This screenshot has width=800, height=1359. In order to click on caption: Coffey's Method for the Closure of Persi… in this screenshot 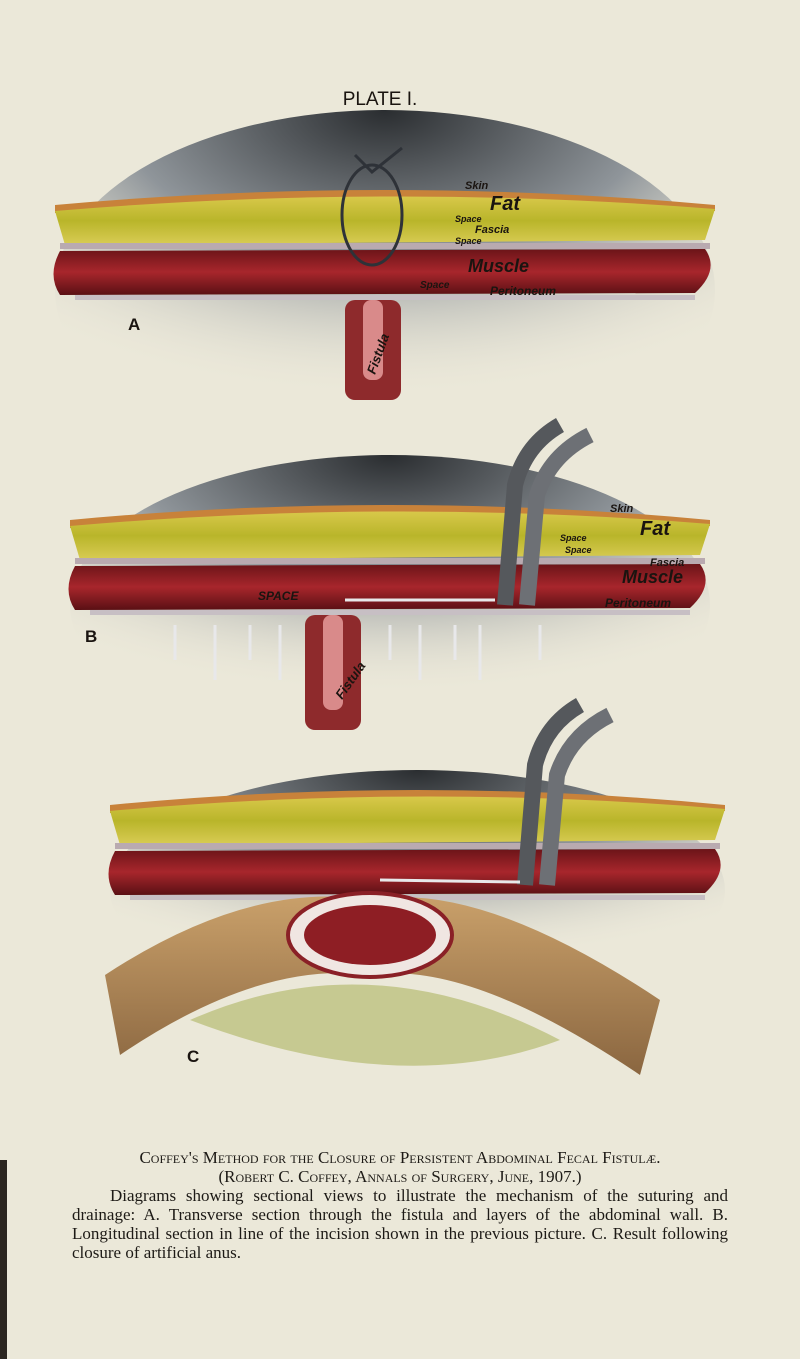, I will do `click(400, 1205)`.